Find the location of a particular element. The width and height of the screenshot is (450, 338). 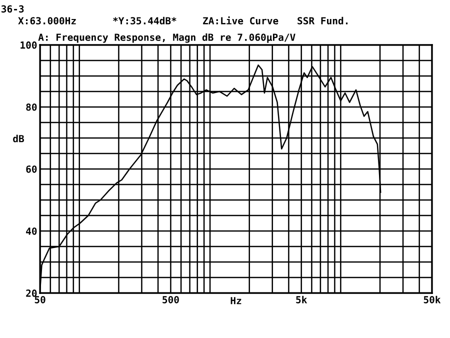

text: ZA:Live Curve is located at coordinates (240, 20).